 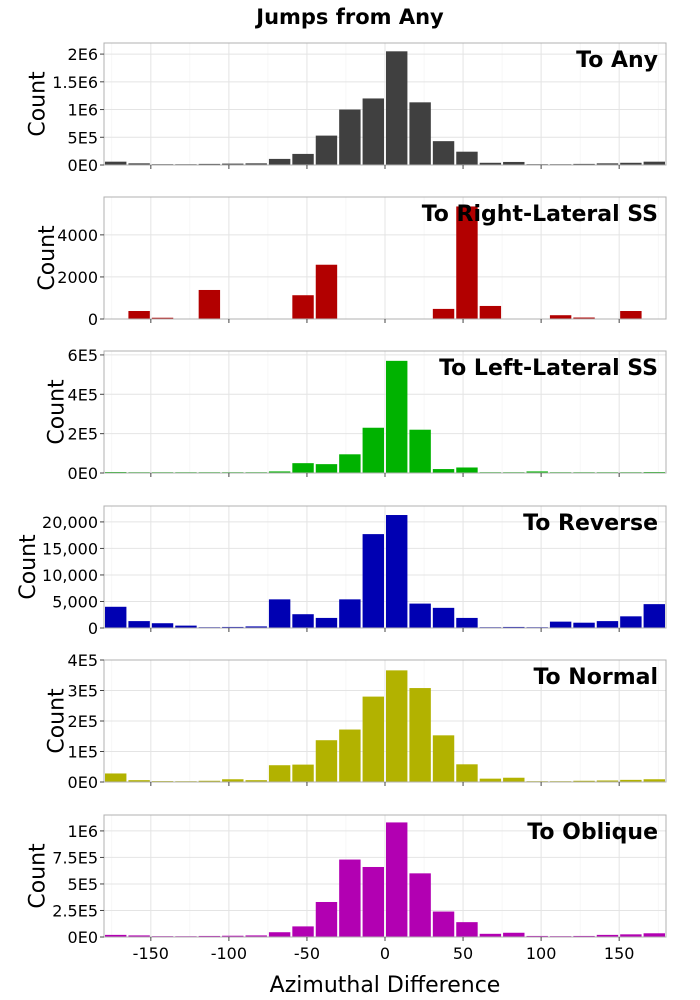 I want to click on panel-label: To Right-Lateral SS, so click(x=540, y=214).